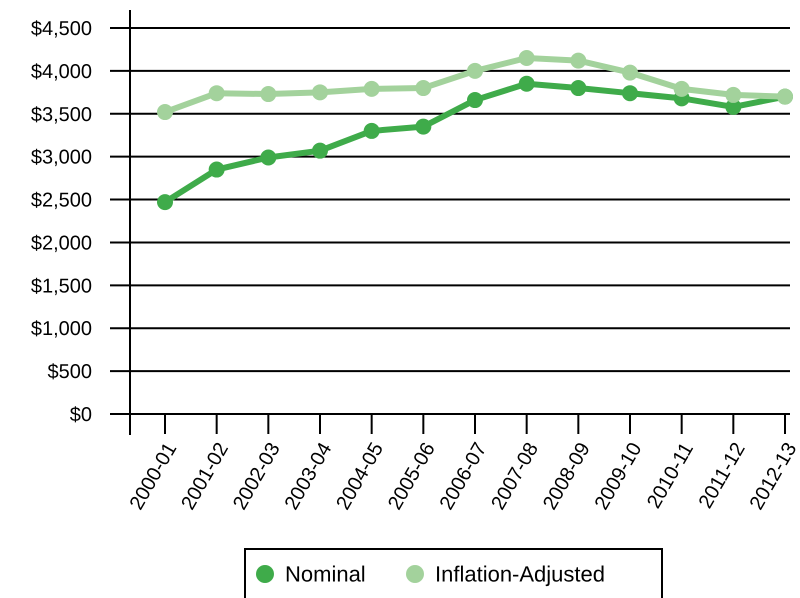 Image resolution: width=800 pixels, height=598 pixels. I want to click on y-tick-label: $1,500, so click(61, 286).